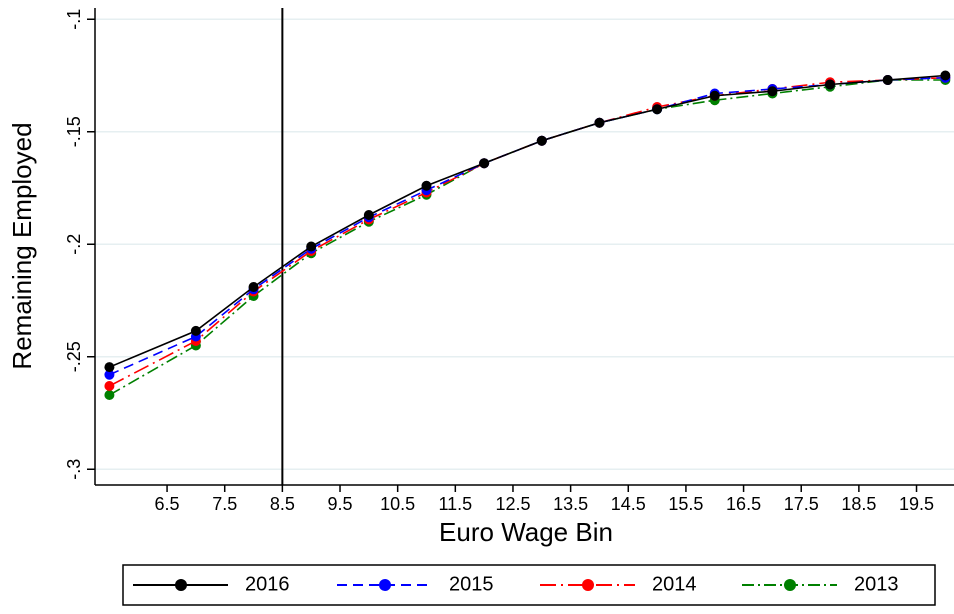 The height and width of the screenshot is (614, 954). Describe the element at coordinates (876, 584) in the screenshot. I see `legend-label: 2013` at that location.